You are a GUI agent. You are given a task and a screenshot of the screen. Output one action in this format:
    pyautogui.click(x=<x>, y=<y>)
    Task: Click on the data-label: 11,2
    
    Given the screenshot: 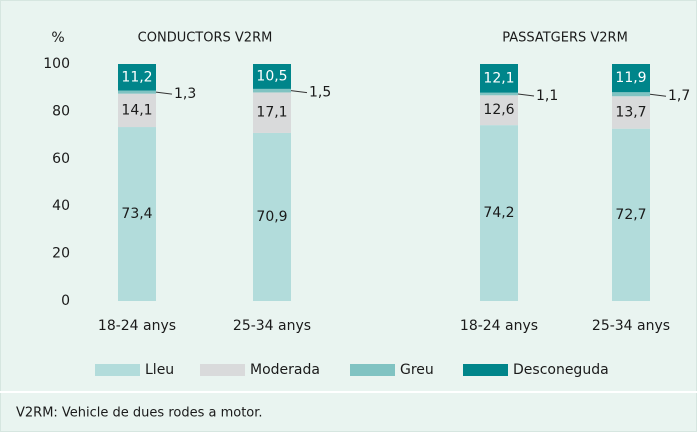 What is the action you would take?
    pyautogui.click(x=136, y=77)
    